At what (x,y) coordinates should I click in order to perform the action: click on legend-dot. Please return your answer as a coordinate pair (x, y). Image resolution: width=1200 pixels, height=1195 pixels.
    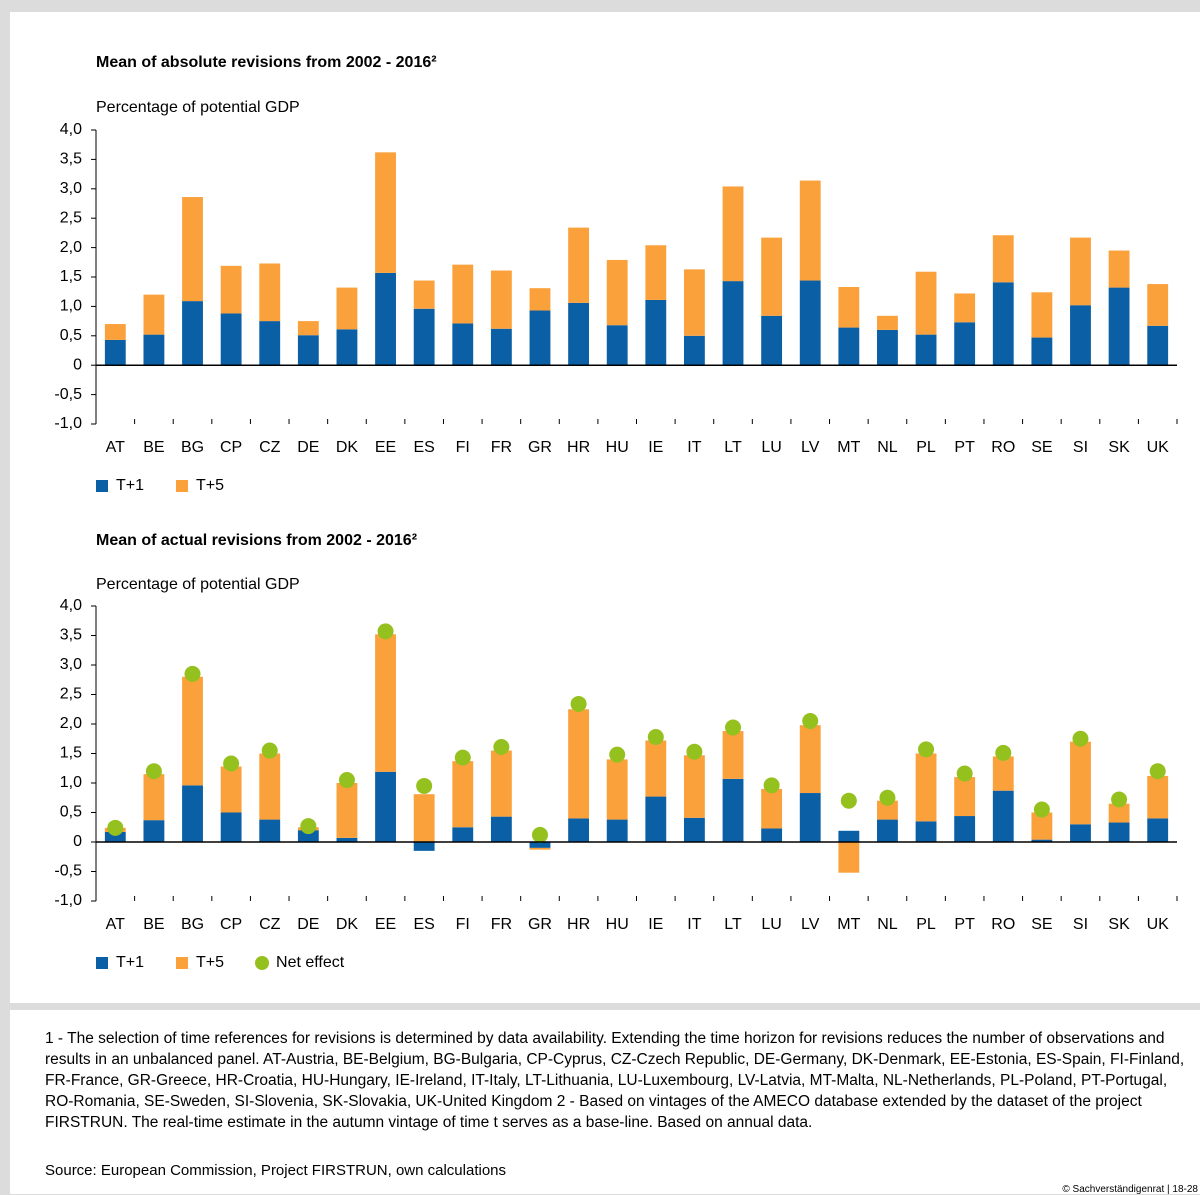
    Looking at the image, I should click on (262, 963).